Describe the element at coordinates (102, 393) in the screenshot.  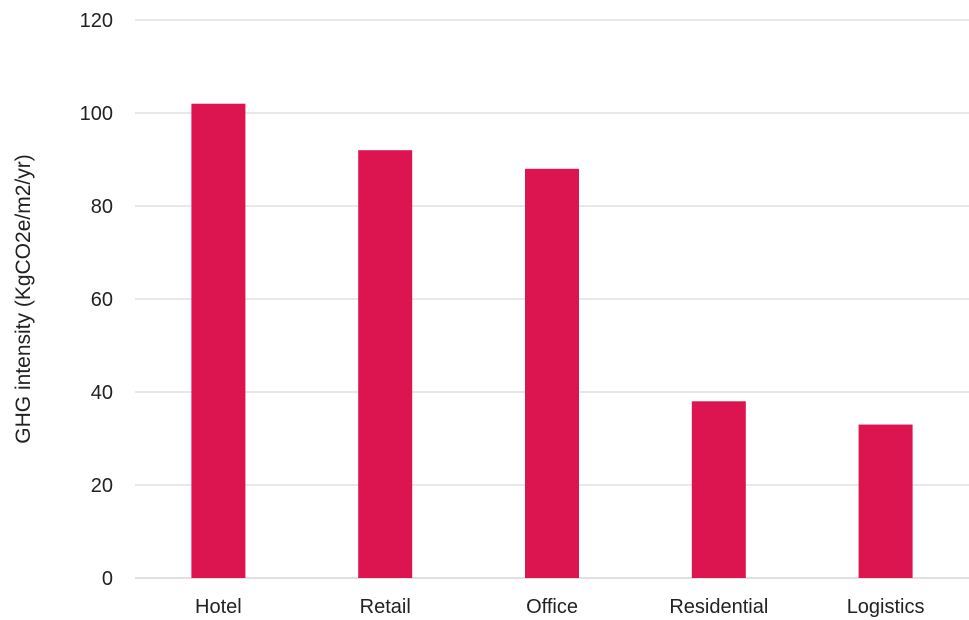
I see `y-tick-label: 40` at that location.